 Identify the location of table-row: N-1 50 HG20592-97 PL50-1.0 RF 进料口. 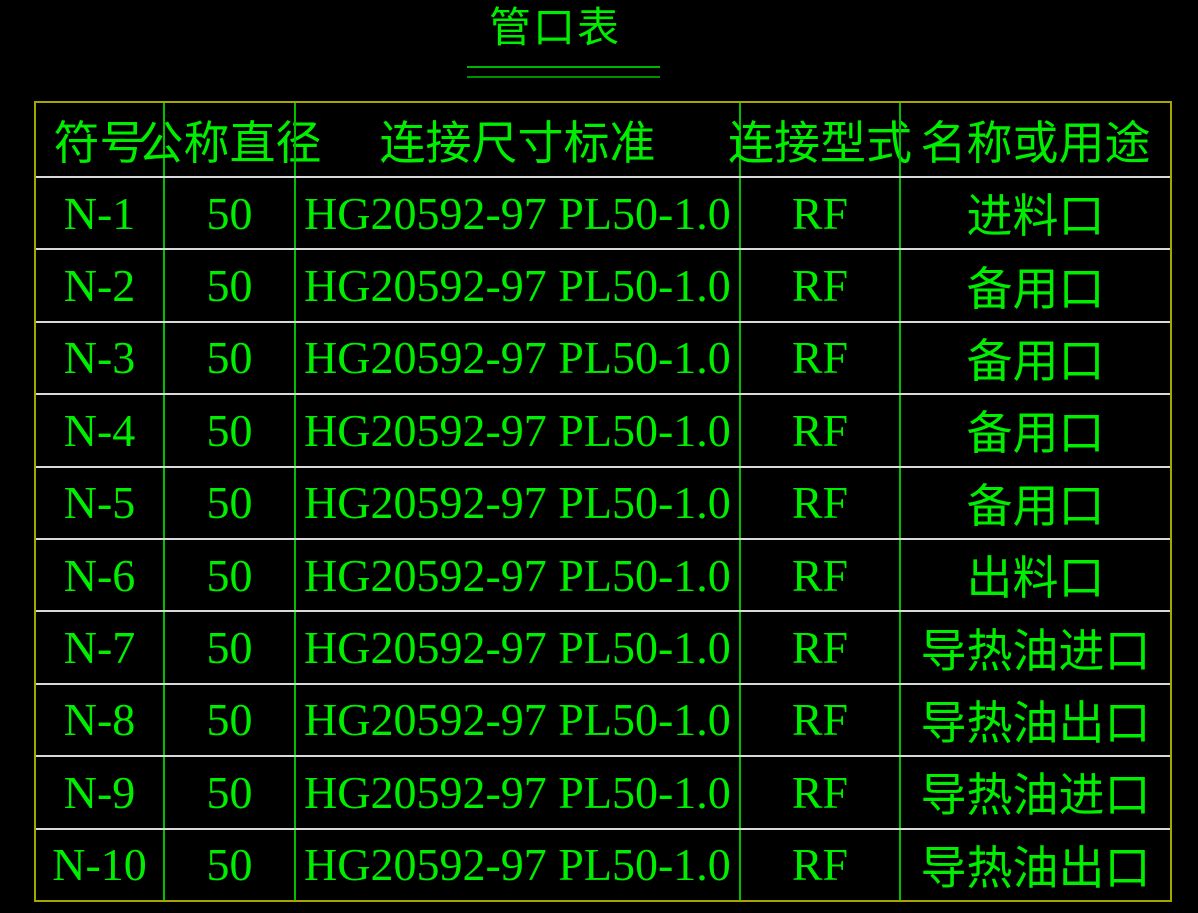
(603, 212).